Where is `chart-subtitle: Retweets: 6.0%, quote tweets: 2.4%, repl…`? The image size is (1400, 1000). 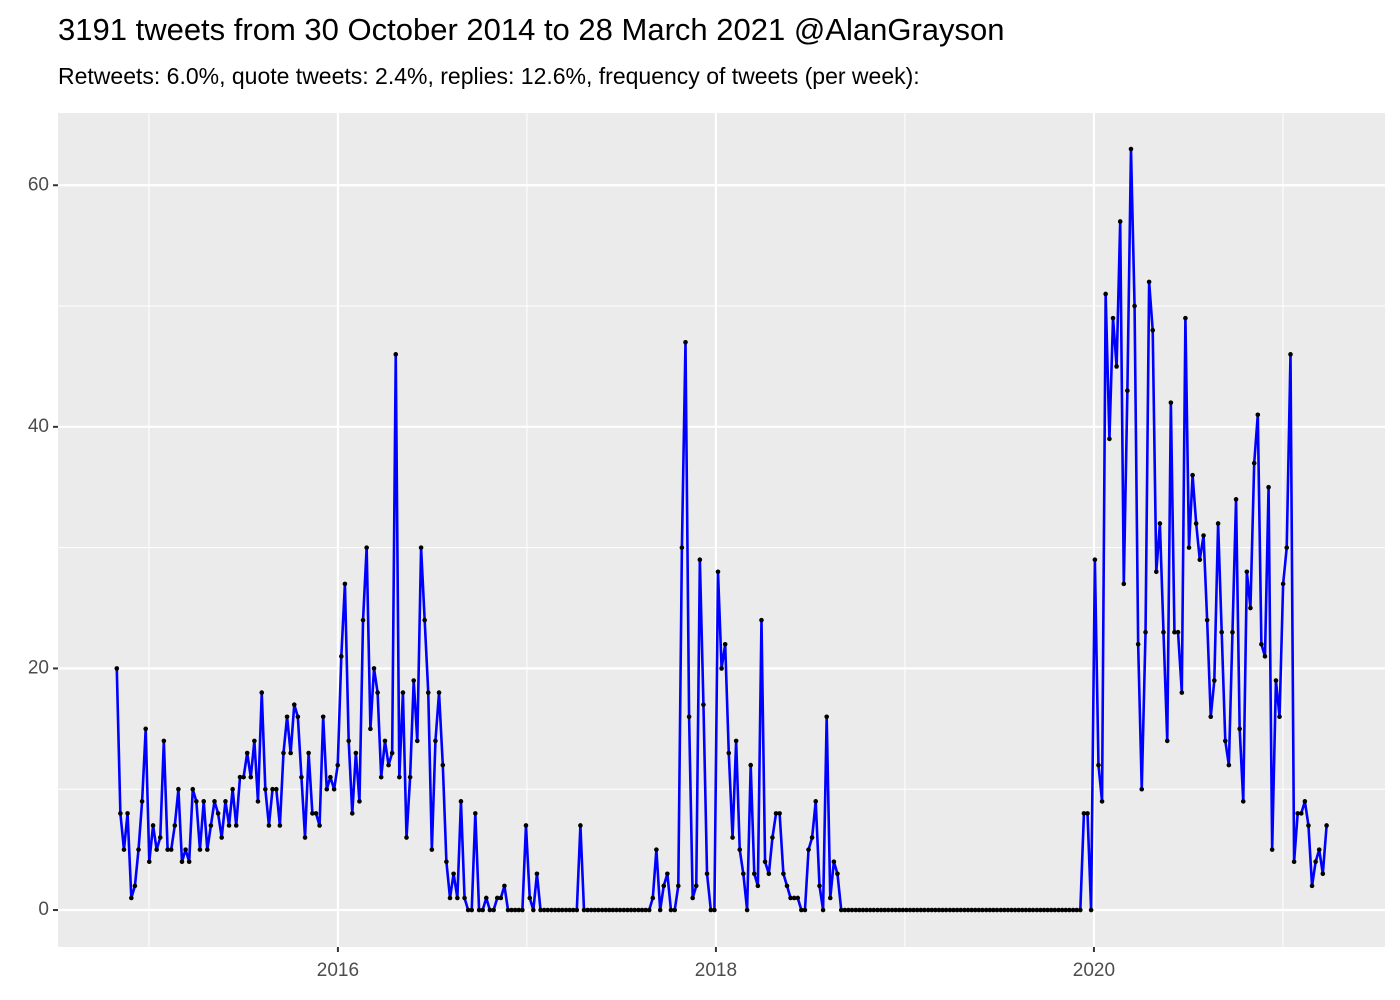
chart-subtitle: Retweets: 6.0%, quote tweets: 2.4%, repl… is located at coordinates (489, 76).